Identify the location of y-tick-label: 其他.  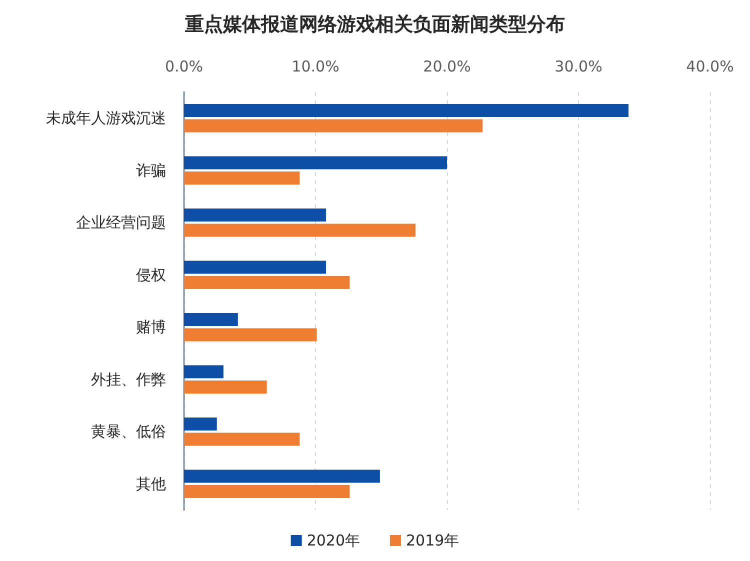
(151, 483).